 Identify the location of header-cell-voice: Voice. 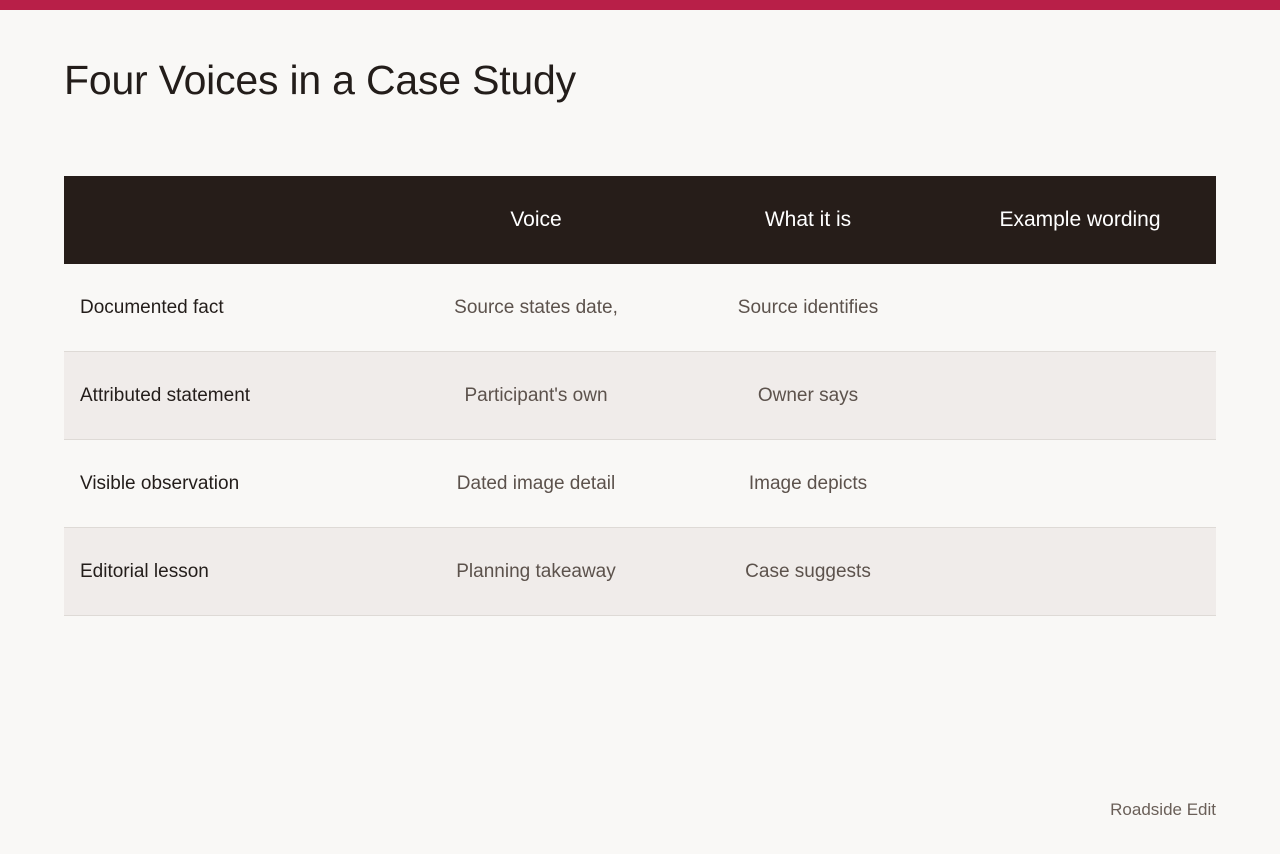
(536, 219).